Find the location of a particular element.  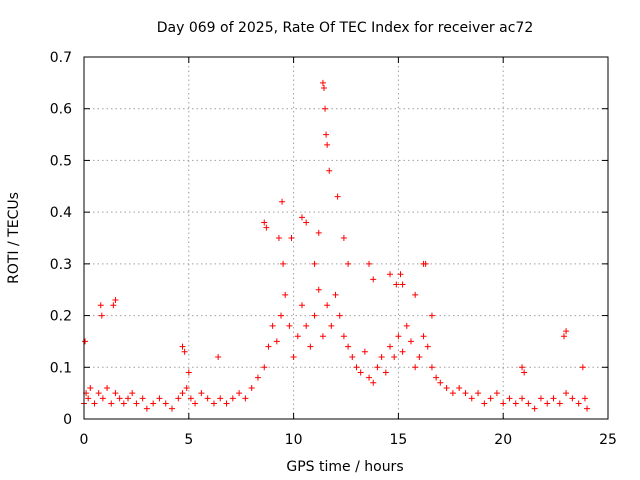

y-axis-label: ROTI / TECUs is located at coordinates (14, 238).